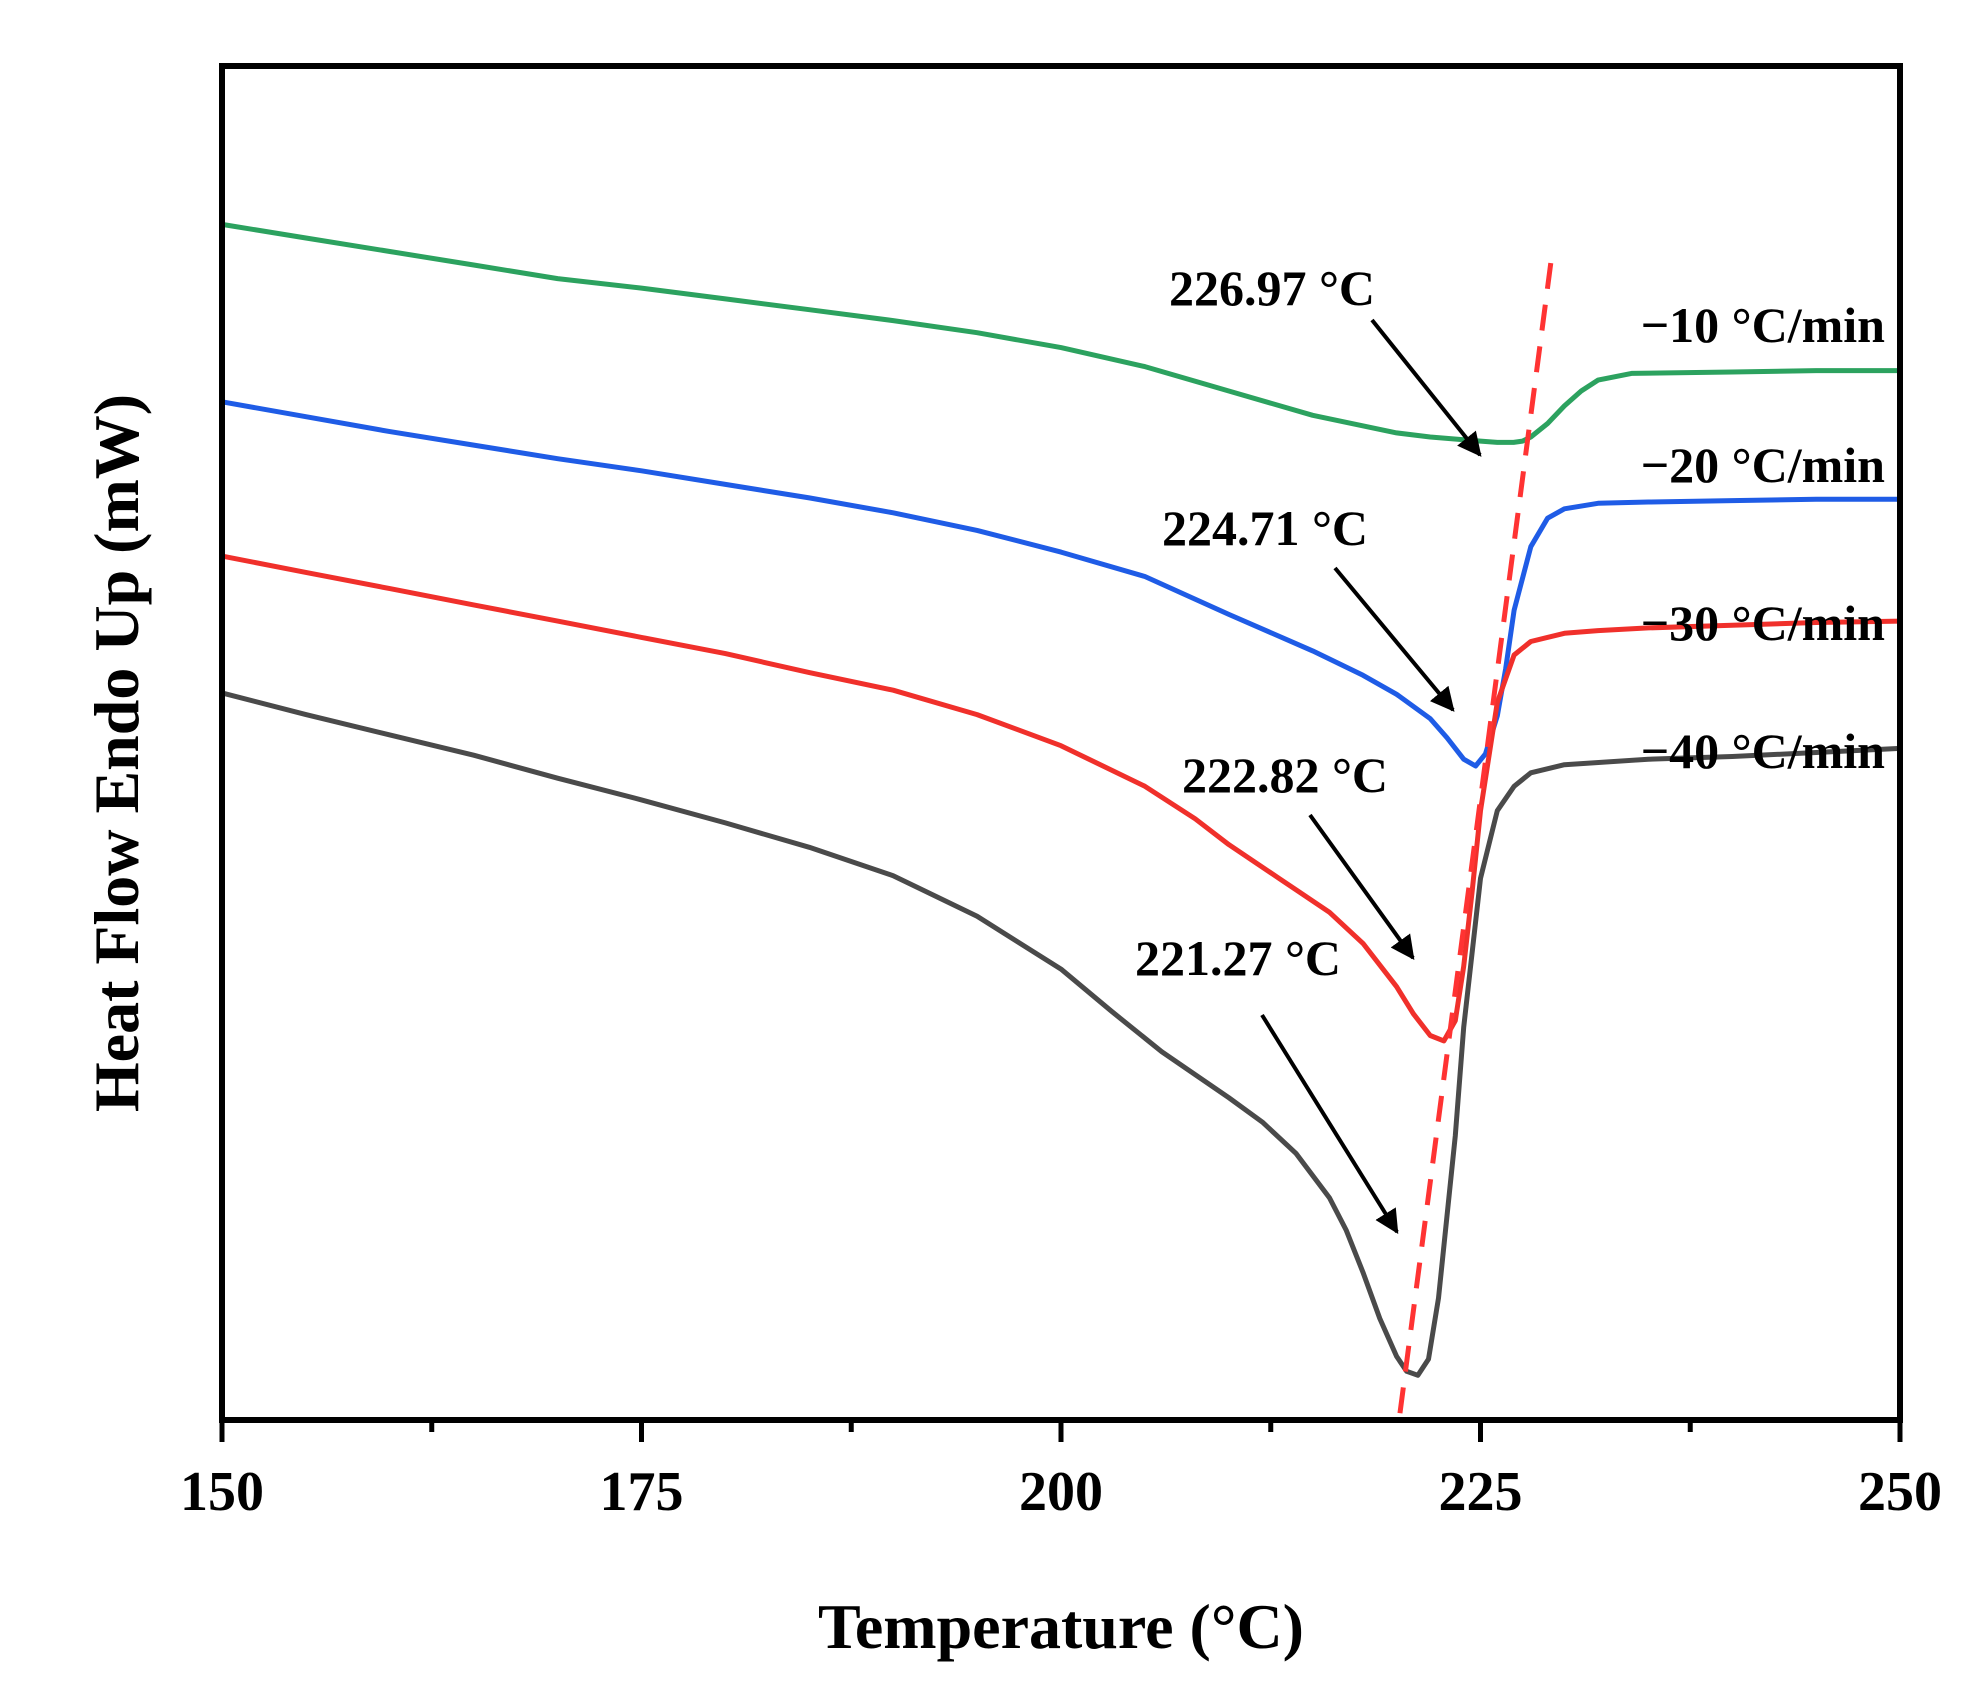  What do you see at coordinates (1285, 775) in the screenshot?
I see `peak-label-3: 222.82 °C` at bounding box center [1285, 775].